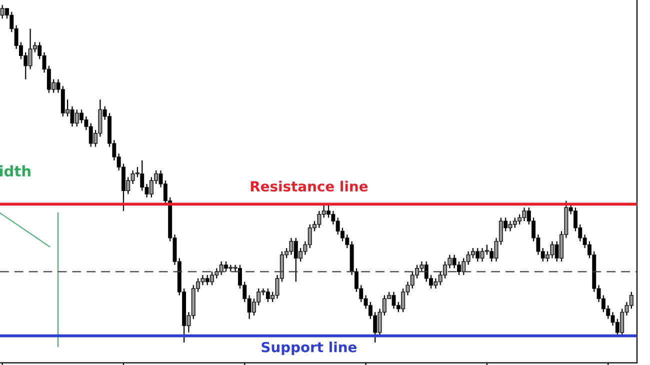  I want to click on ref-line-label: Resistance line, so click(309, 186).